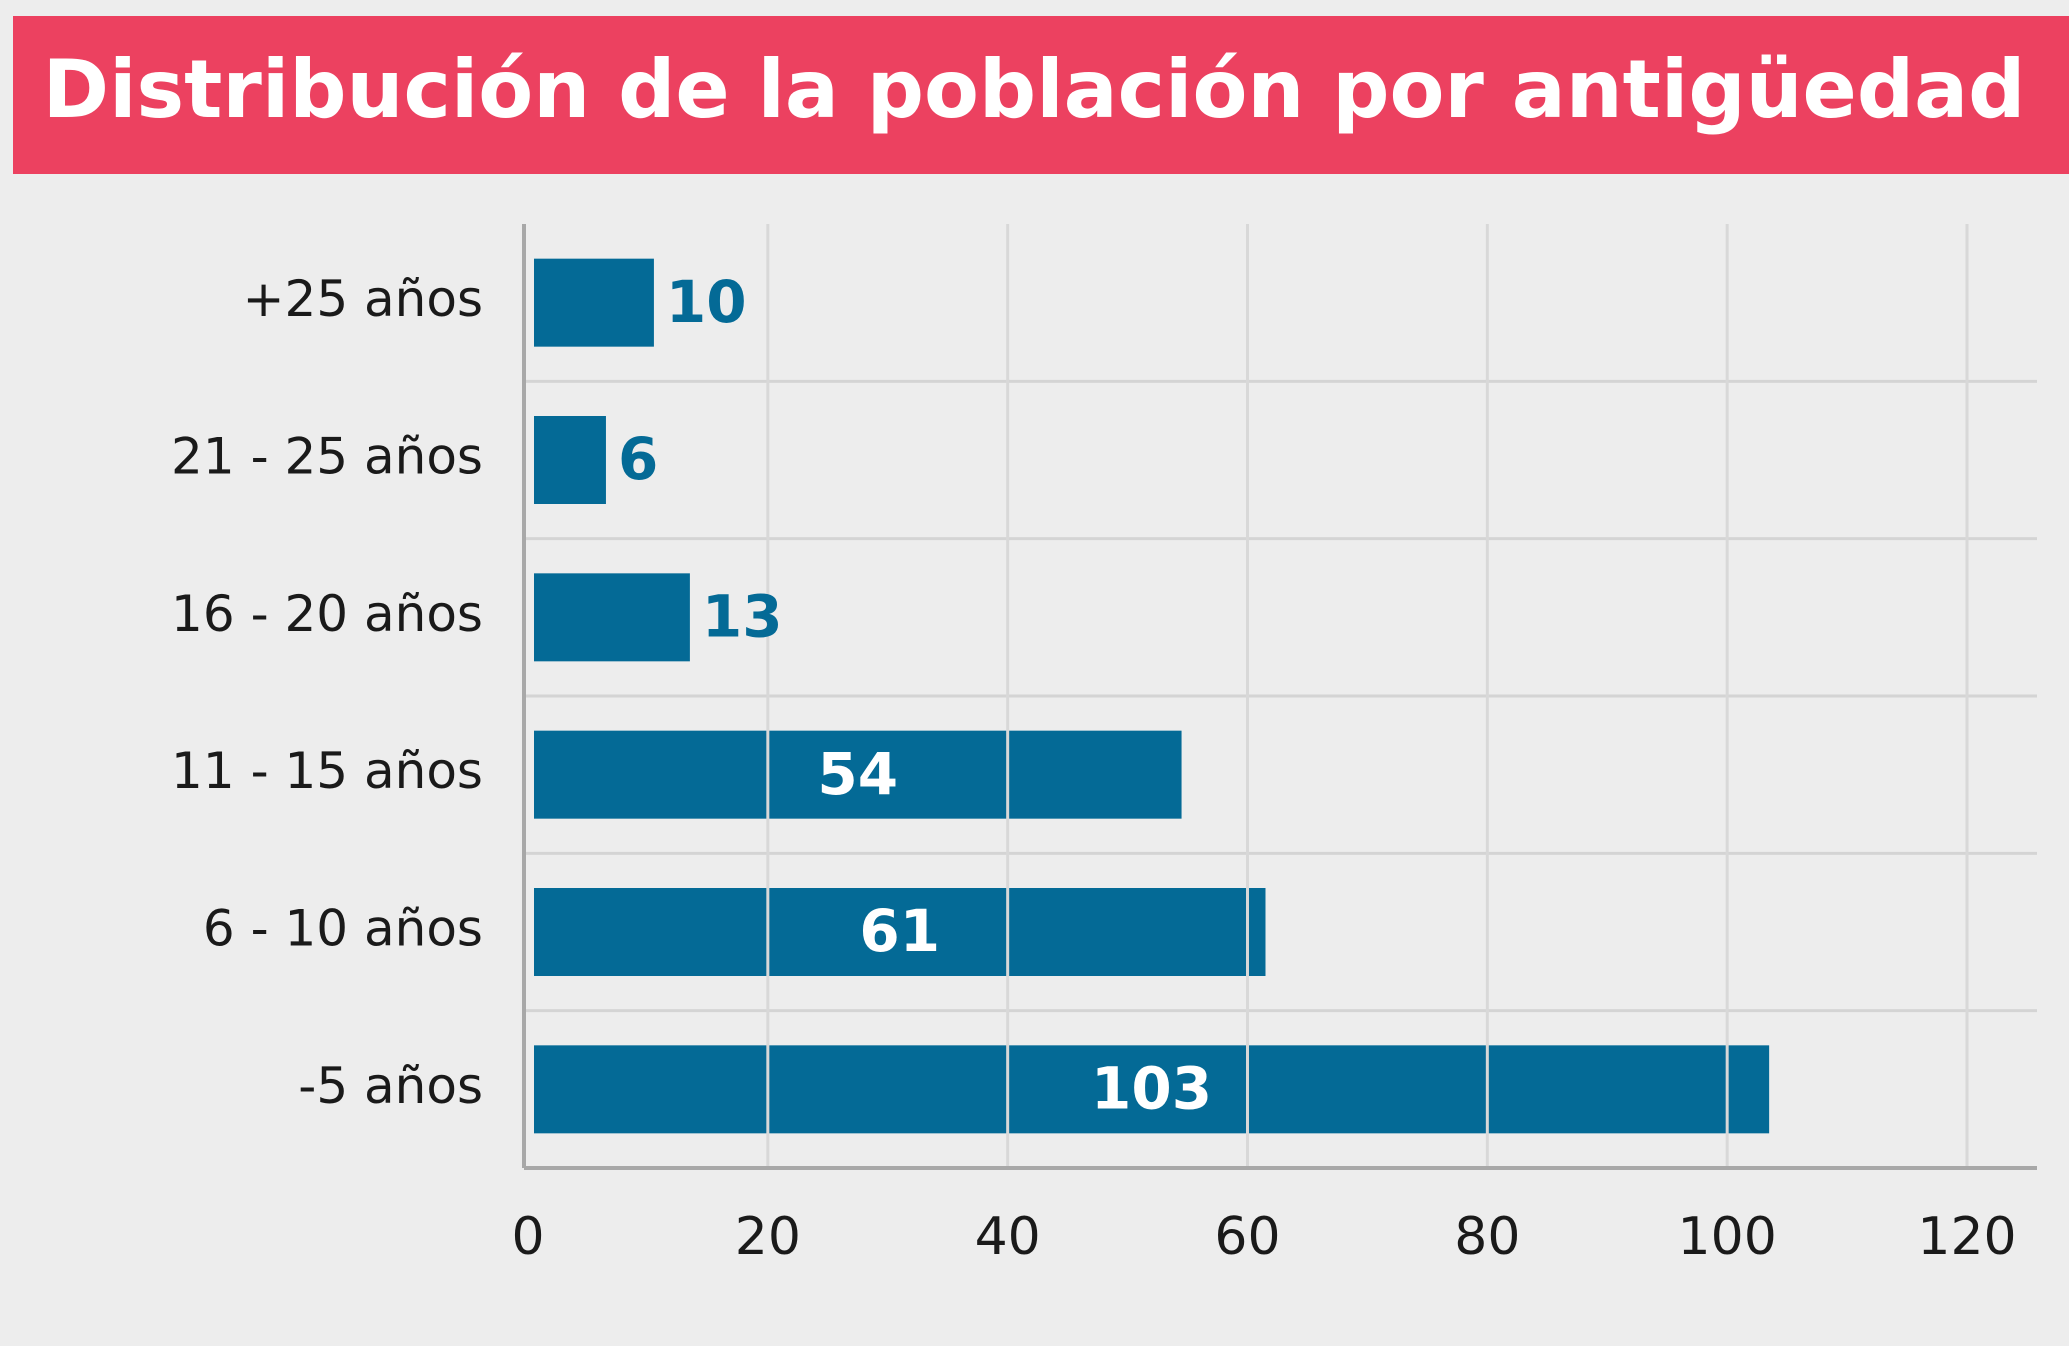  What do you see at coordinates (327, 614) in the screenshot?
I see `y-tick-label: 16 - 20 años` at bounding box center [327, 614].